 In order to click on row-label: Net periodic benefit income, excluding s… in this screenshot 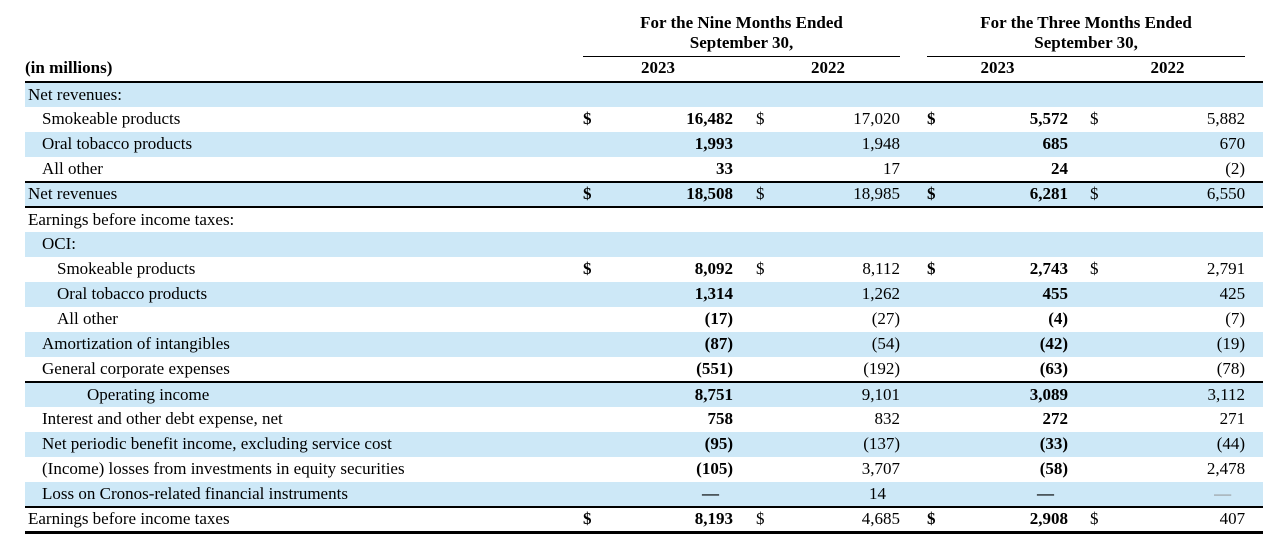, I will do `click(217, 444)`.